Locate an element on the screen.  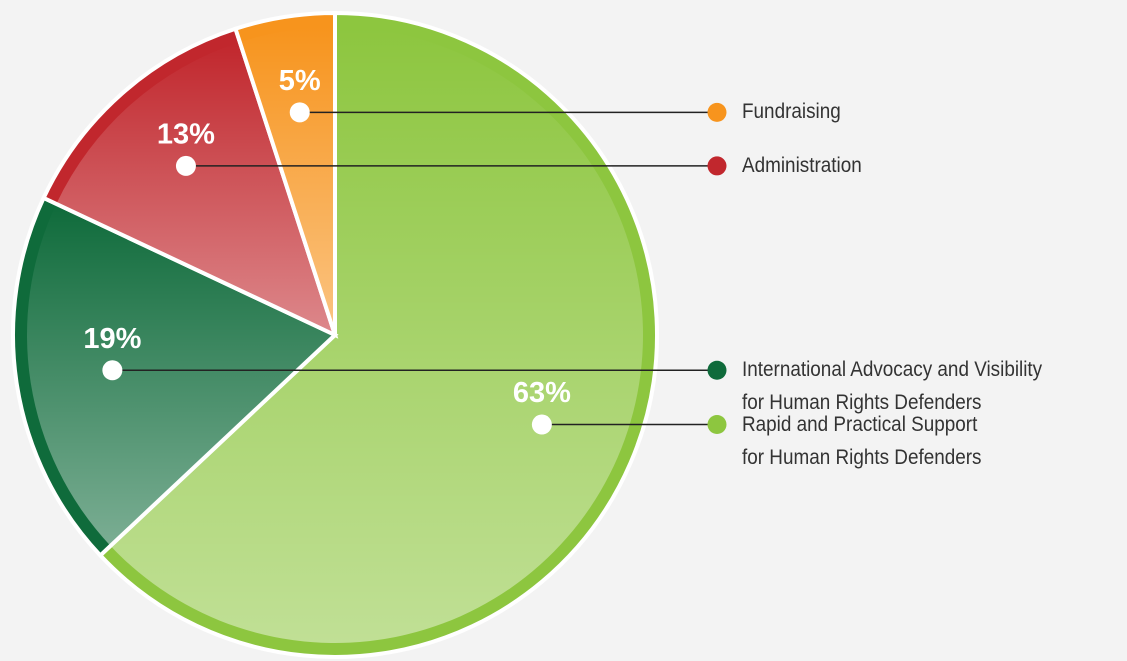
legend-label: Fundraising is located at coordinates (791, 112).